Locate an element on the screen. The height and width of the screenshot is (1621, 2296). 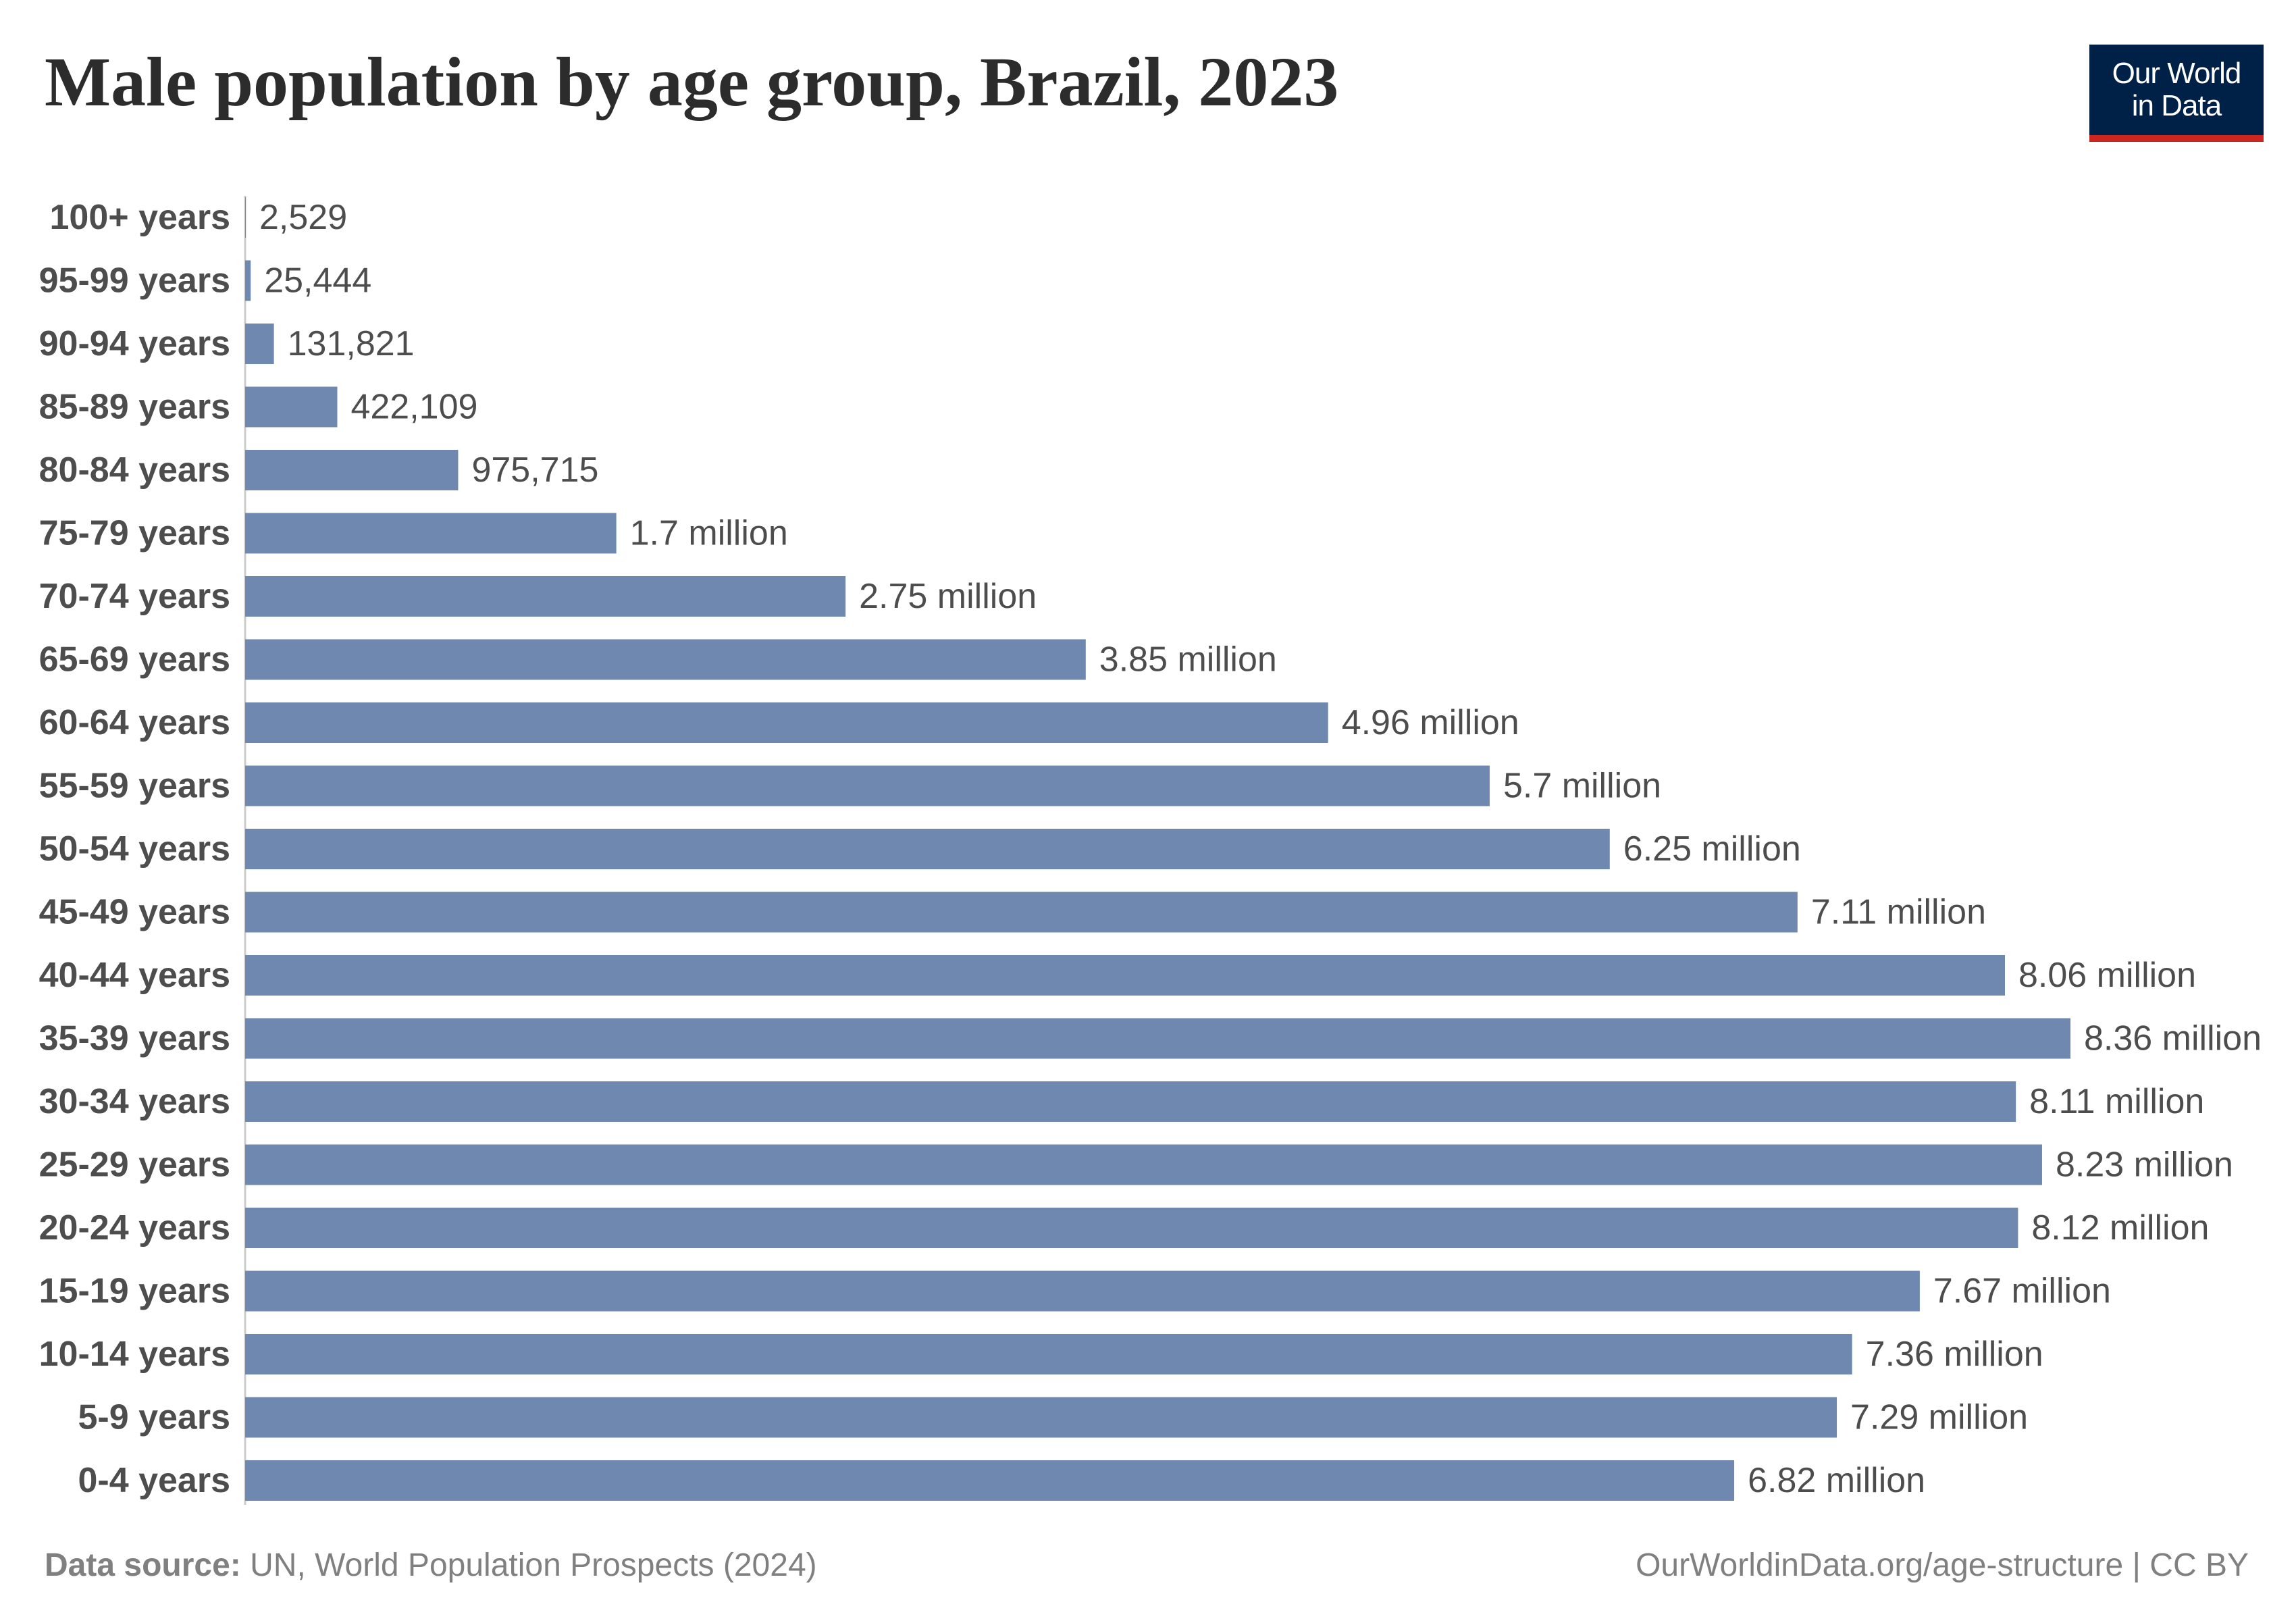
bar-40-44-years is located at coordinates (1125, 975).